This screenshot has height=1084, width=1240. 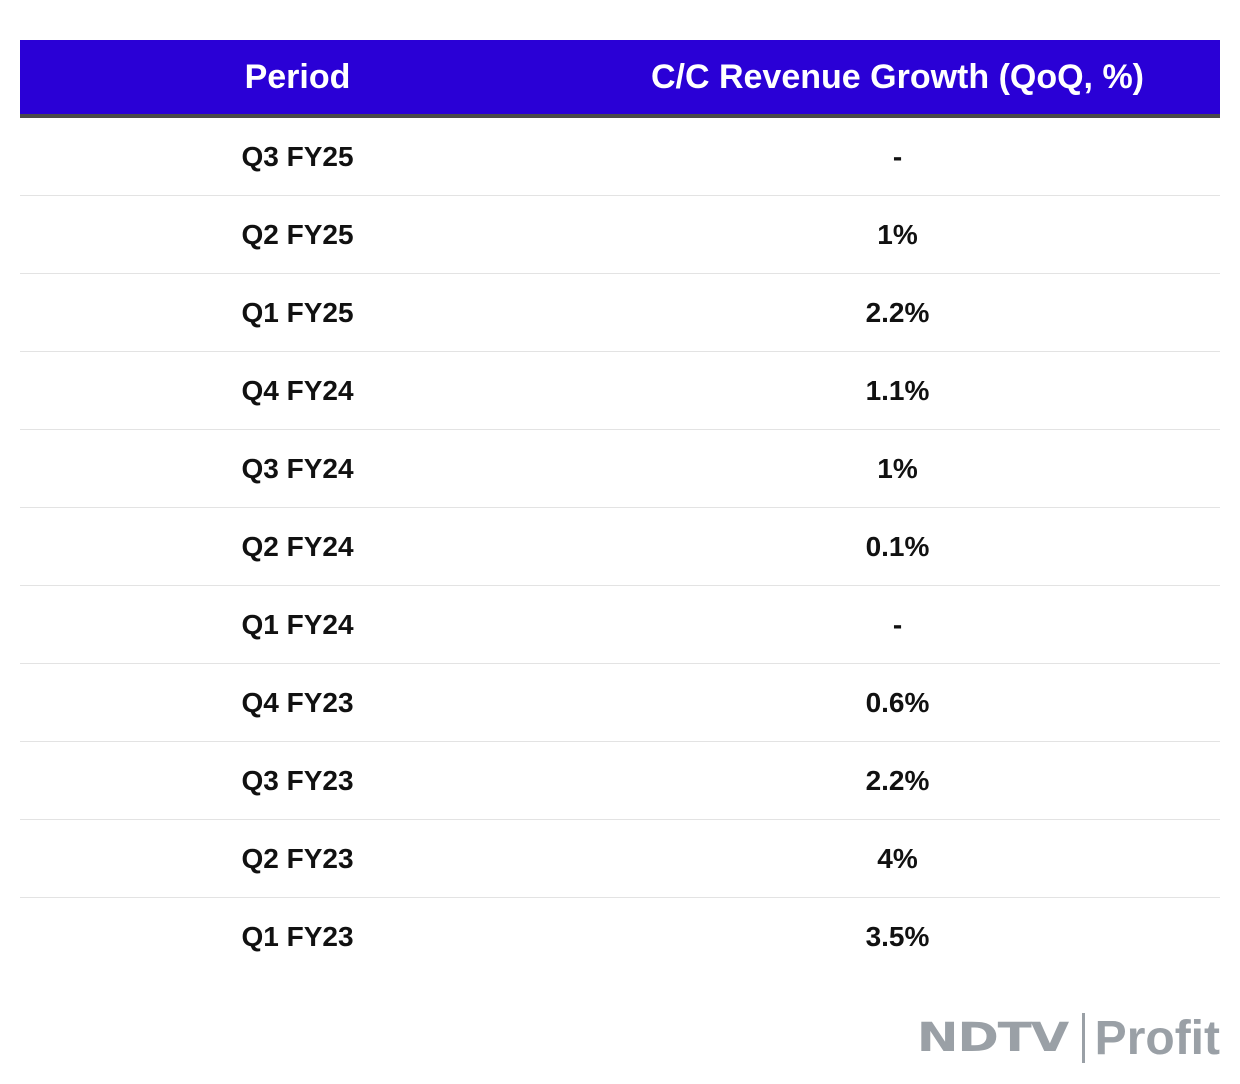 I want to click on growth-cell: 3.5%, so click(x=897, y=936).